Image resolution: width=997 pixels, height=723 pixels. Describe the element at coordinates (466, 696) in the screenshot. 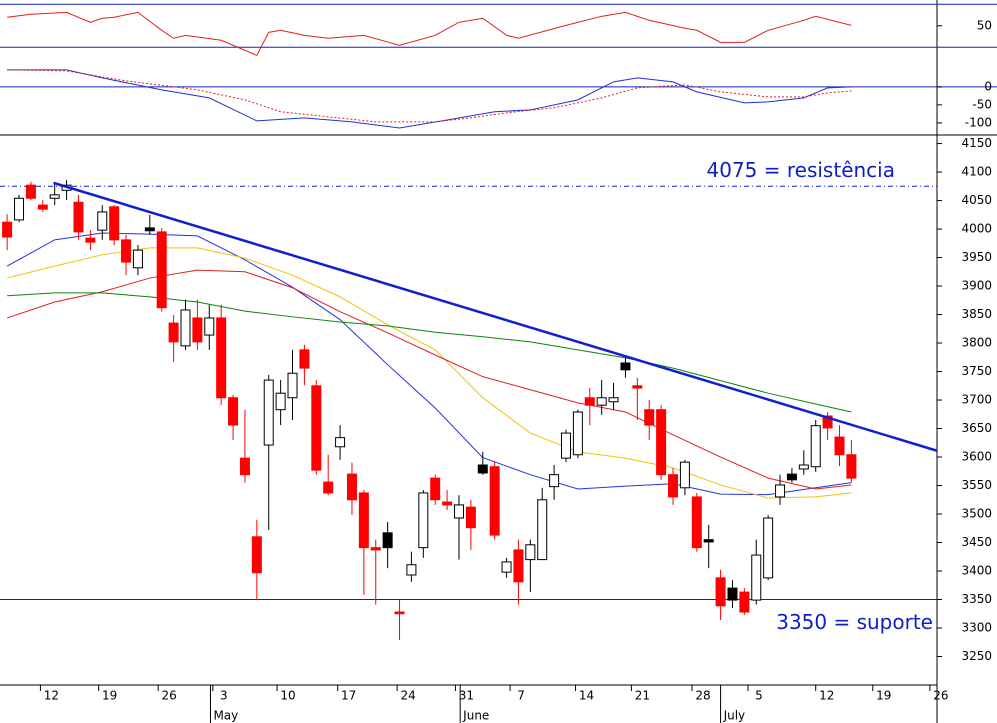

I see `x-tick-label: 31` at that location.